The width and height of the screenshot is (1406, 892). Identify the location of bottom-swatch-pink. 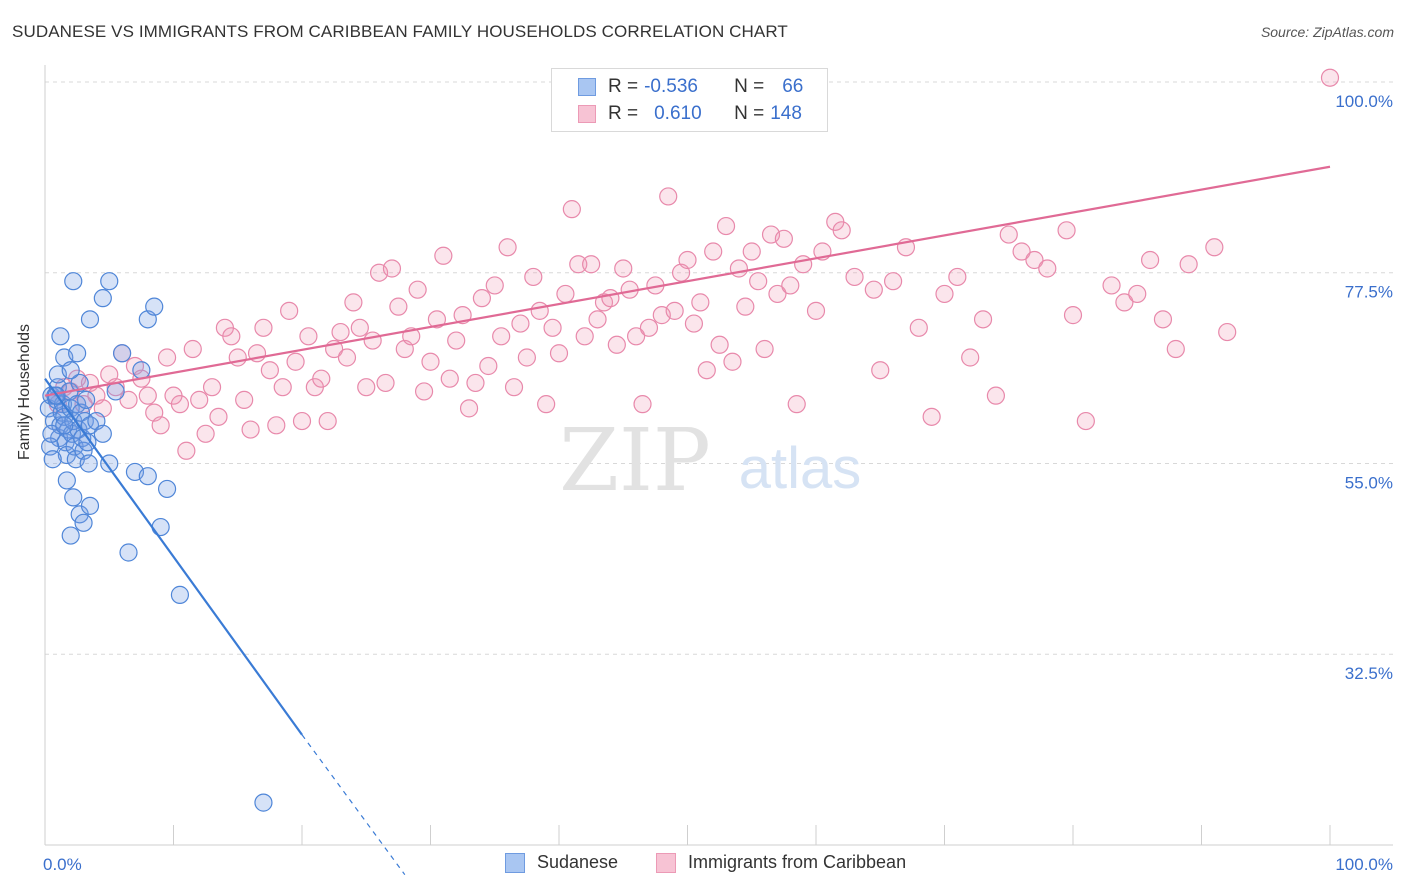
(666, 862).